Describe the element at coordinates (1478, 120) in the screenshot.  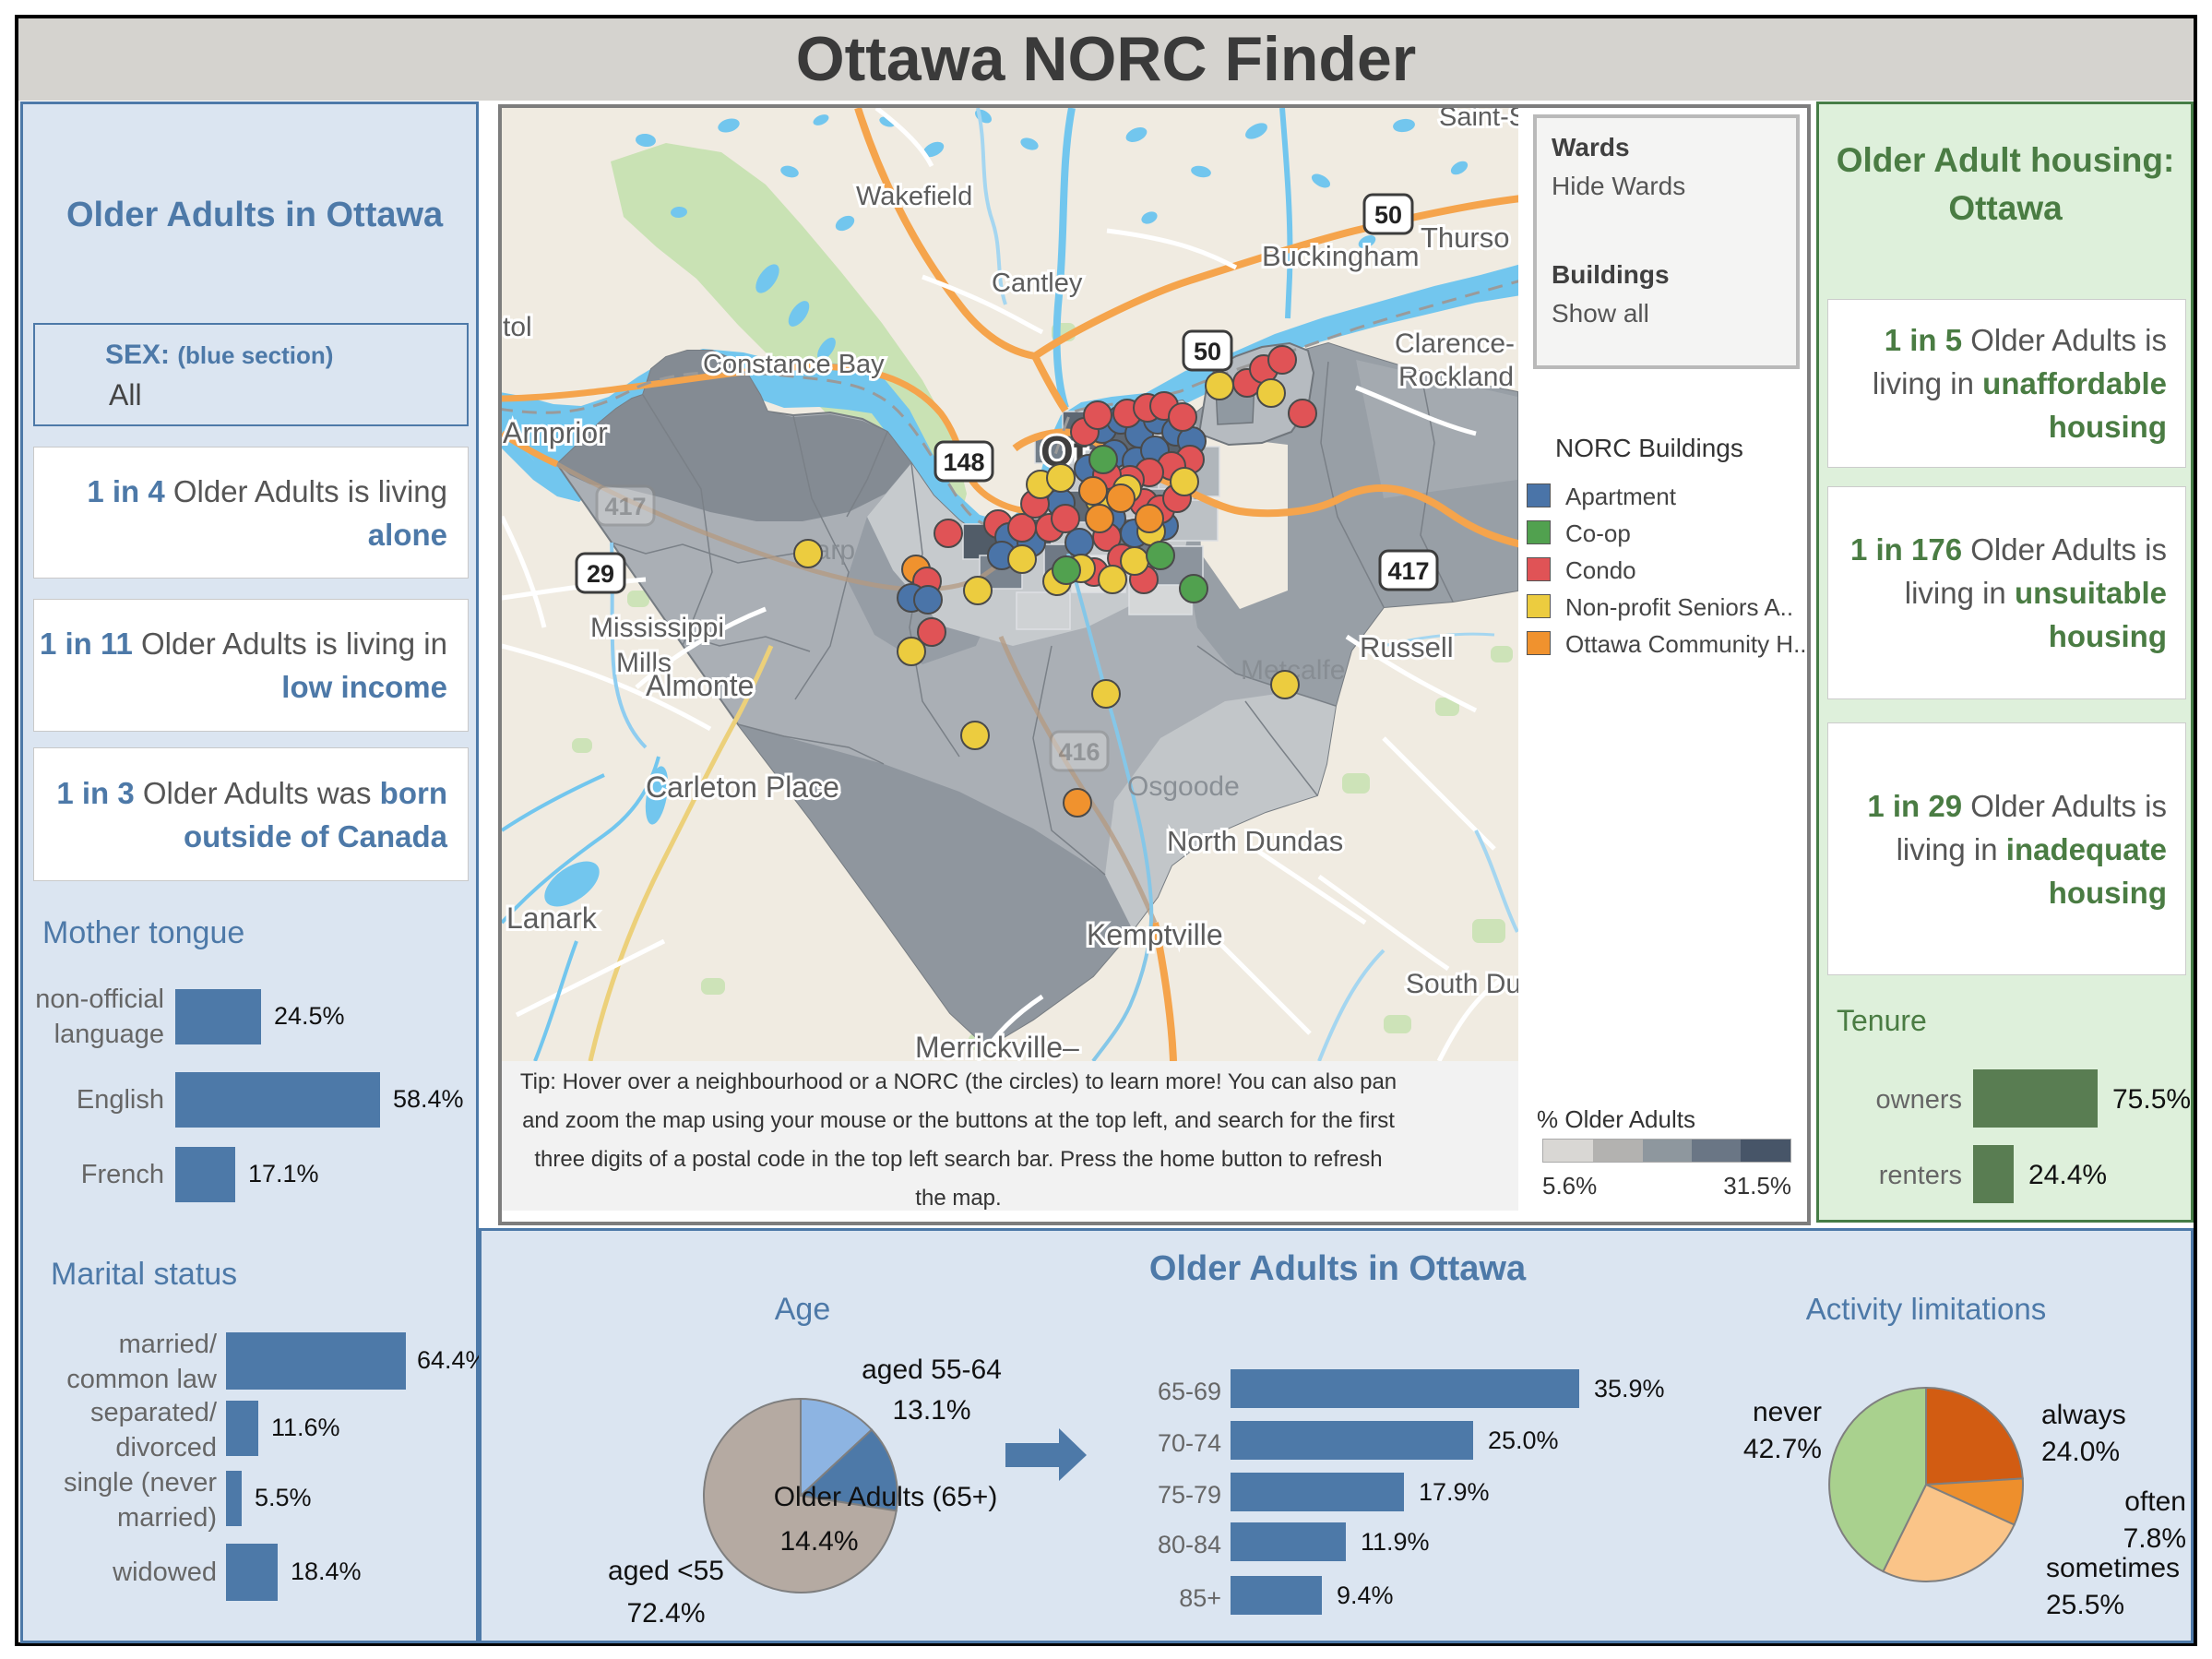
I see `svg-text: Saint-S` at that location.